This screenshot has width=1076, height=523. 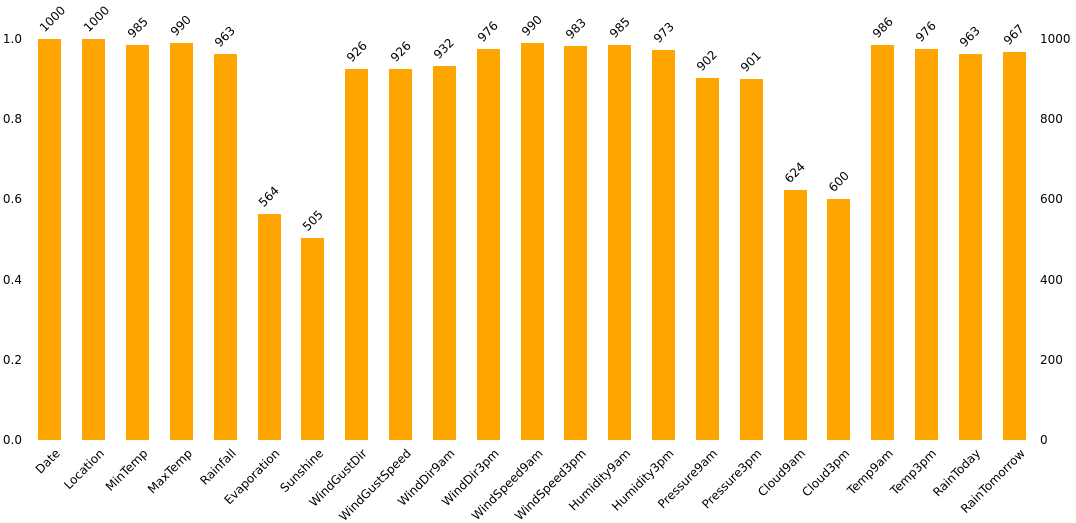 I want to click on bar-value-label: 564, so click(x=268, y=196).